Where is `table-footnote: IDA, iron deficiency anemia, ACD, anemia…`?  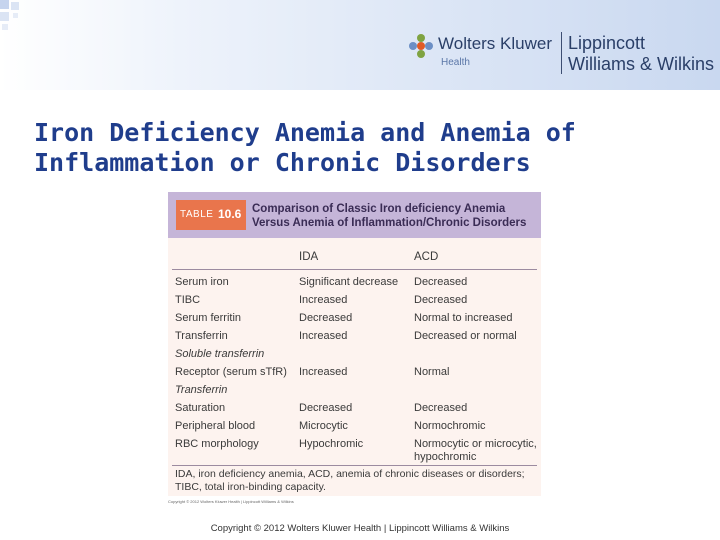 table-footnote: IDA, iron deficiency anemia, ACD, anemia… is located at coordinates (350, 480).